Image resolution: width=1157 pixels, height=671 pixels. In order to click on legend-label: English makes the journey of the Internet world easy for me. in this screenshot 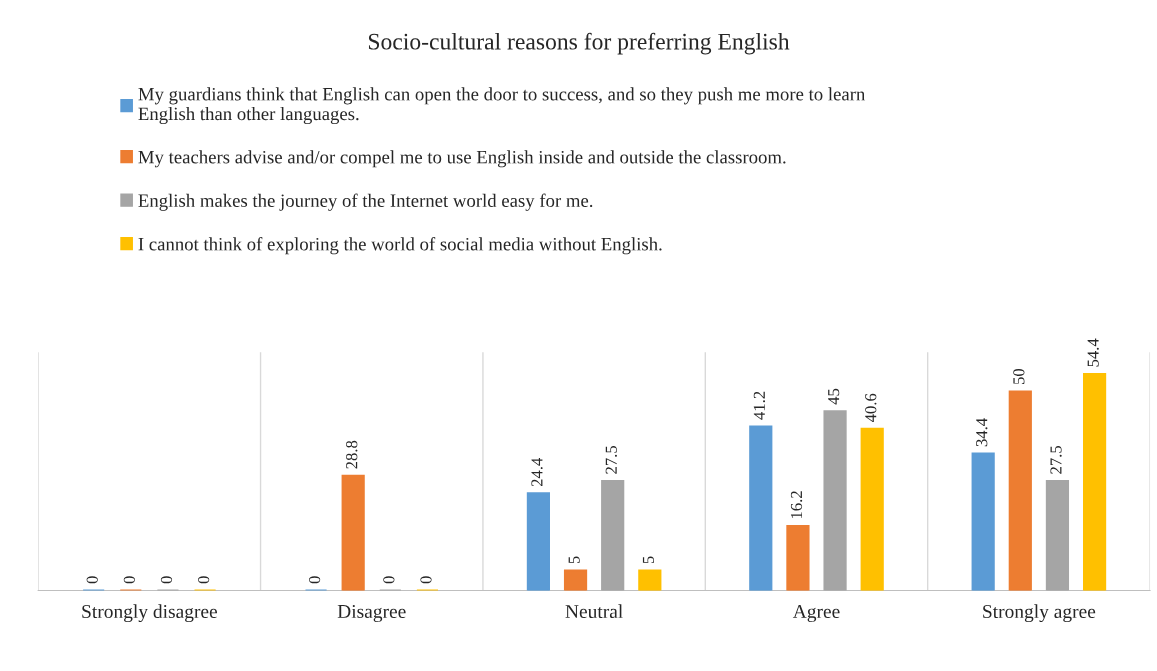, I will do `click(365, 202)`.